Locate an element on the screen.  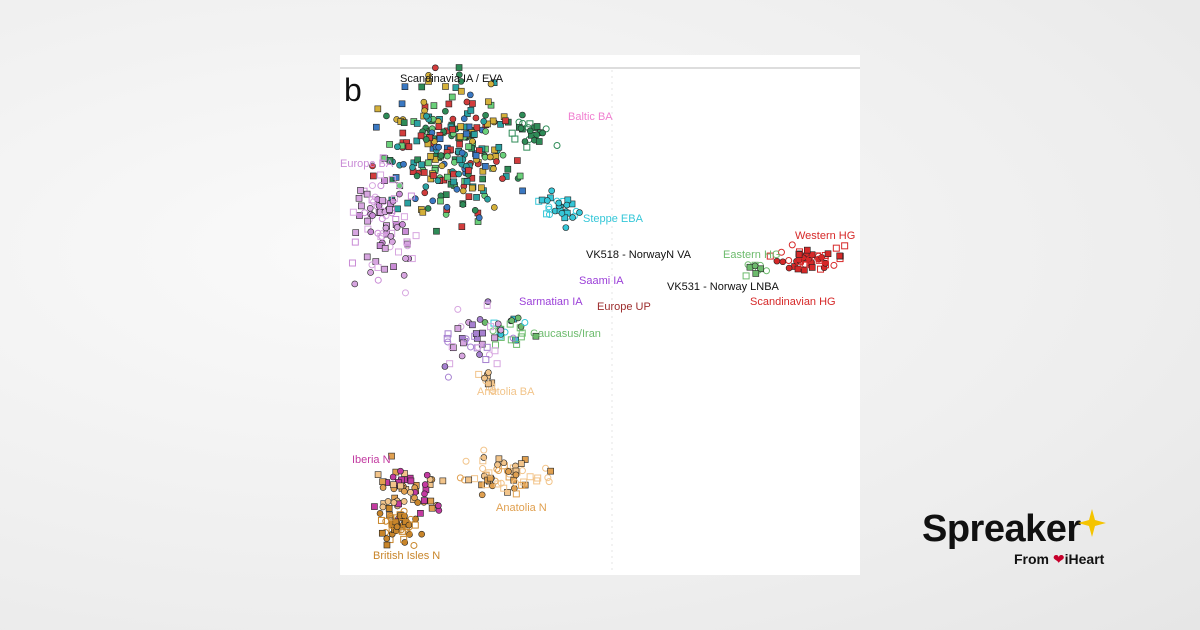
cluster-label: Steppe EBA is located at coordinates (613, 219).